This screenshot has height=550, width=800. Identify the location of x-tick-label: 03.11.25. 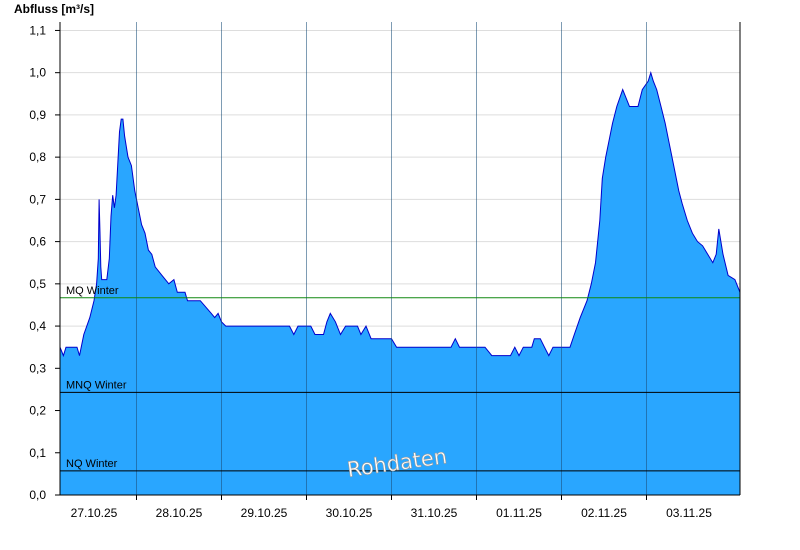
(689, 513).